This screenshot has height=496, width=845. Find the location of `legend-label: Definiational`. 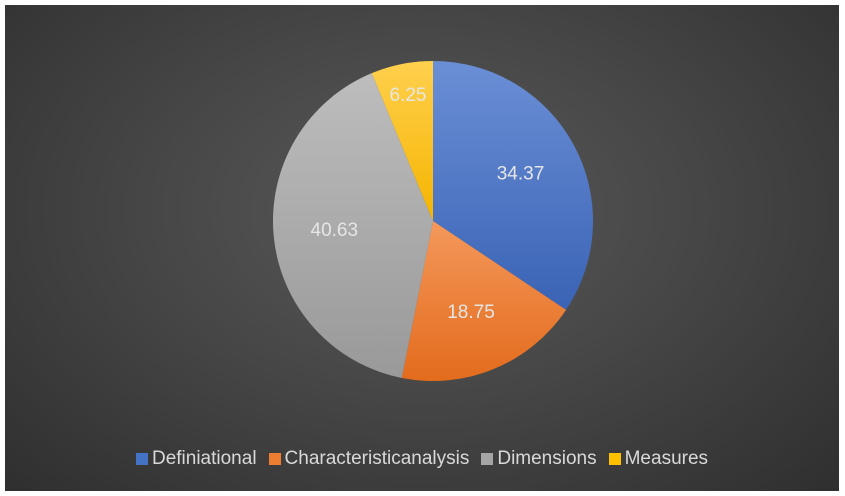

legend-label: Definiational is located at coordinates (204, 458).